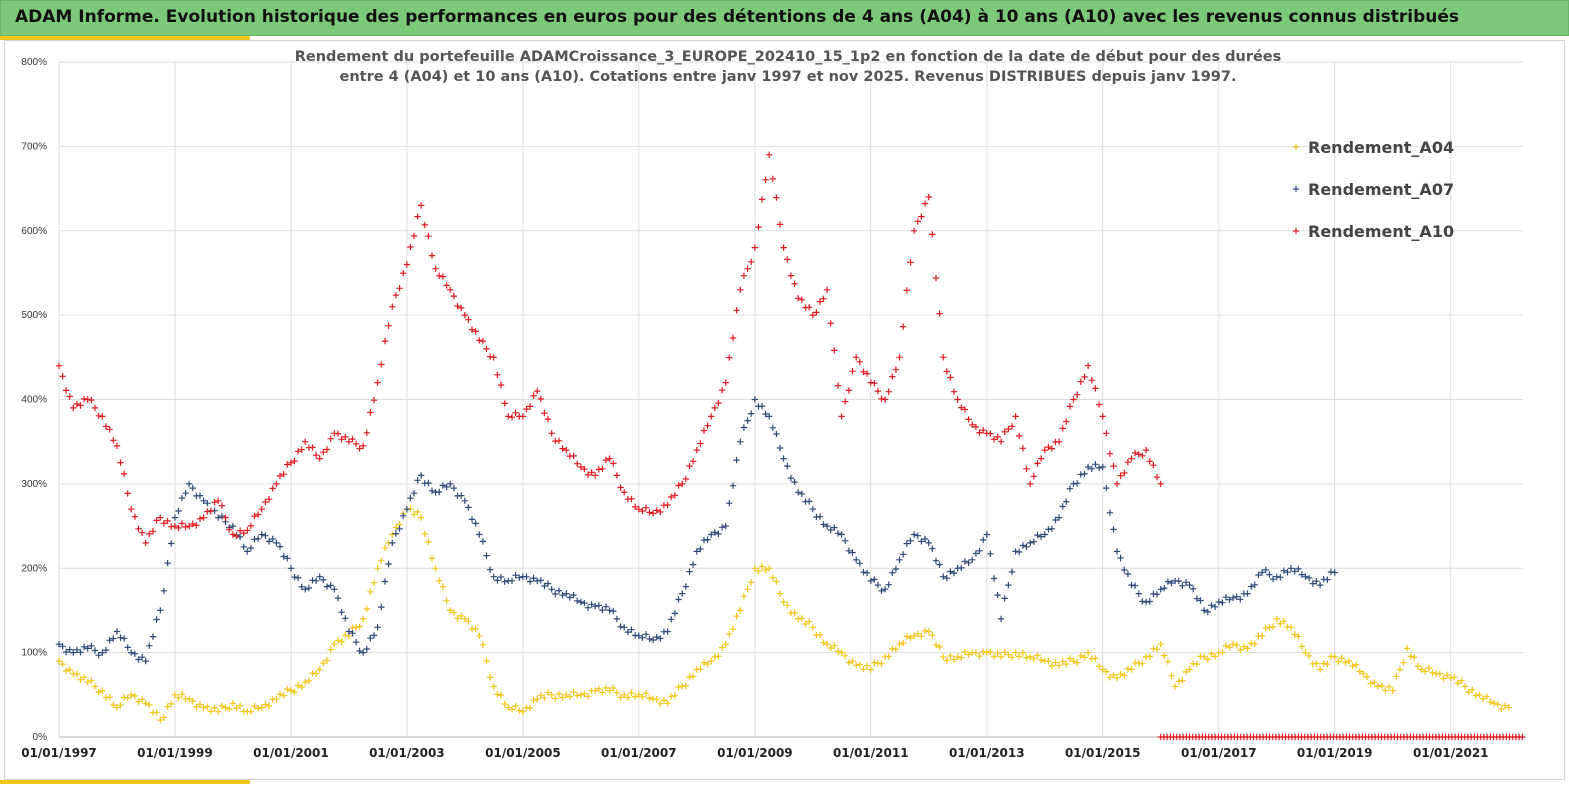 Image resolution: width=1569 pixels, height=785 pixels. What do you see at coordinates (34, 400) in the screenshot?
I see `y-axis-ticks: 0% 100% 200% 300% 400% 500% 600% 700% 800%` at bounding box center [34, 400].